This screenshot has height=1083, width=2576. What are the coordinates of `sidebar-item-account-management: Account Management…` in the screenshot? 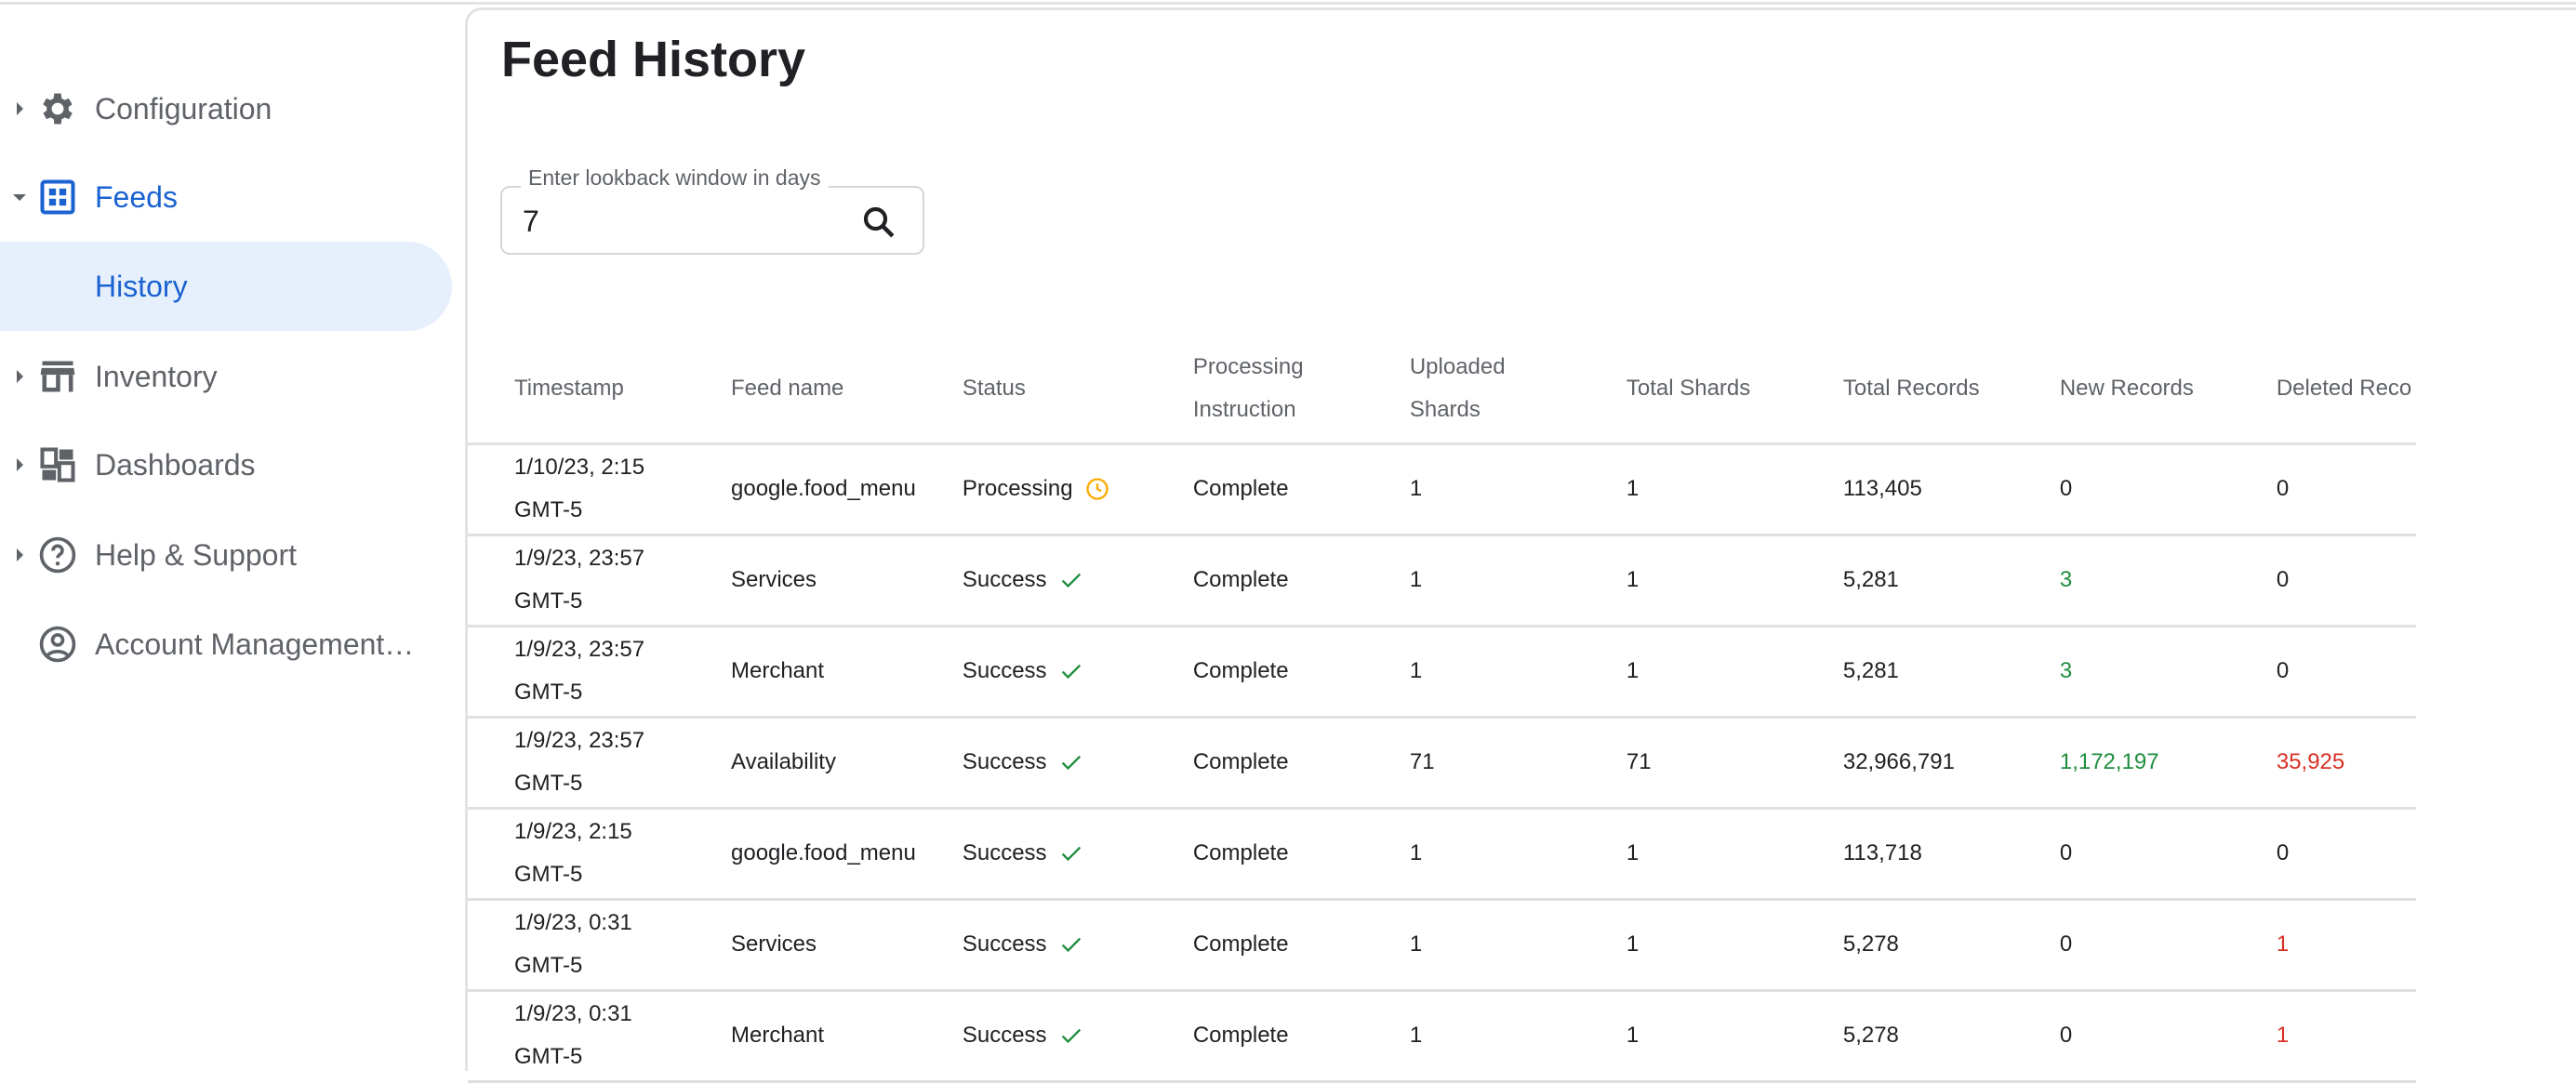 It's located at (226, 644).